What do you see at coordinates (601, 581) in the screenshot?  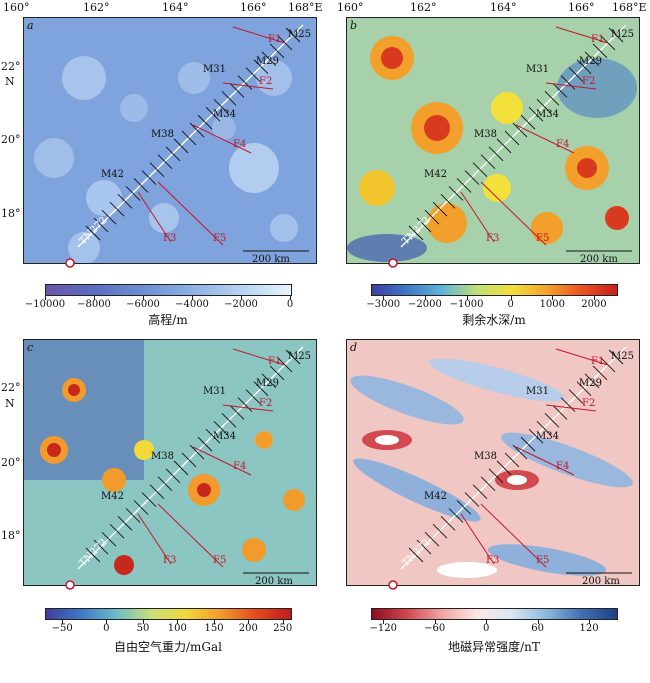 I see `scale-bar-d: 200 km` at bounding box center [601, 581].